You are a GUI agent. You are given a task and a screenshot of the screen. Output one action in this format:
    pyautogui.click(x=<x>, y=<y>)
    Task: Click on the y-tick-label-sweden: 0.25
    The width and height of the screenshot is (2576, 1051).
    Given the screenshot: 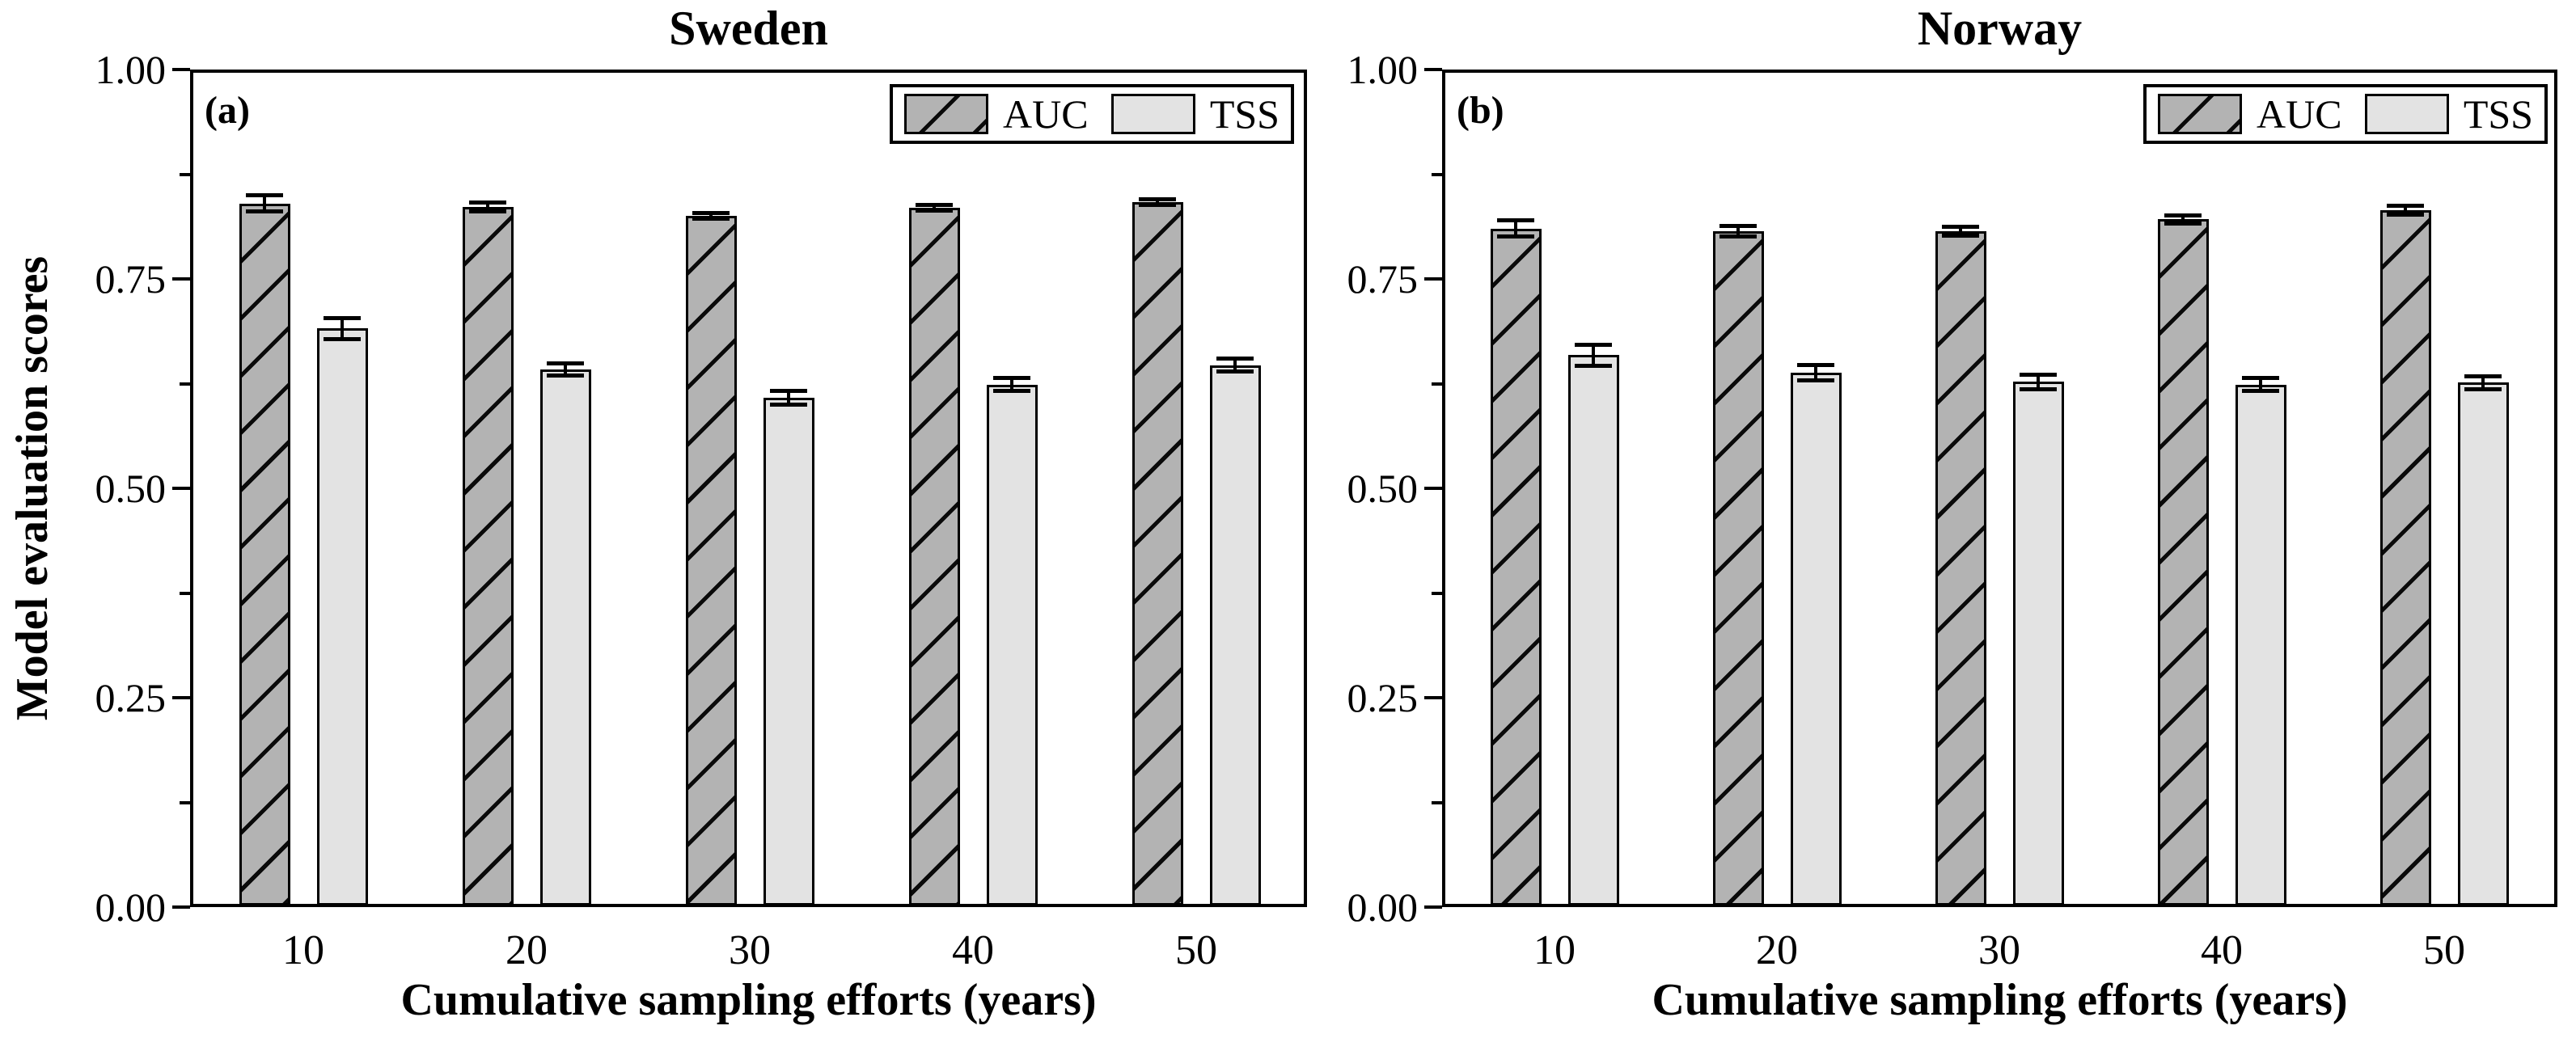 What is the action you would take?
    pyautogui.click(x=131, y=697)
    